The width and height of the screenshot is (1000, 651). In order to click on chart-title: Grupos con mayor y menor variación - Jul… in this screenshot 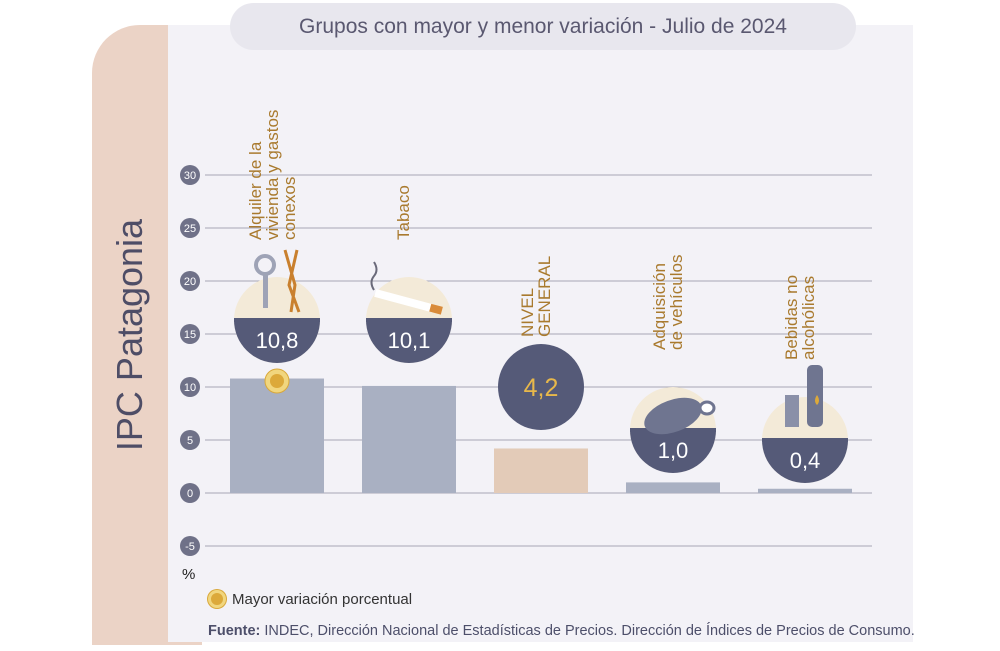, I will do `click(543, 26)`.